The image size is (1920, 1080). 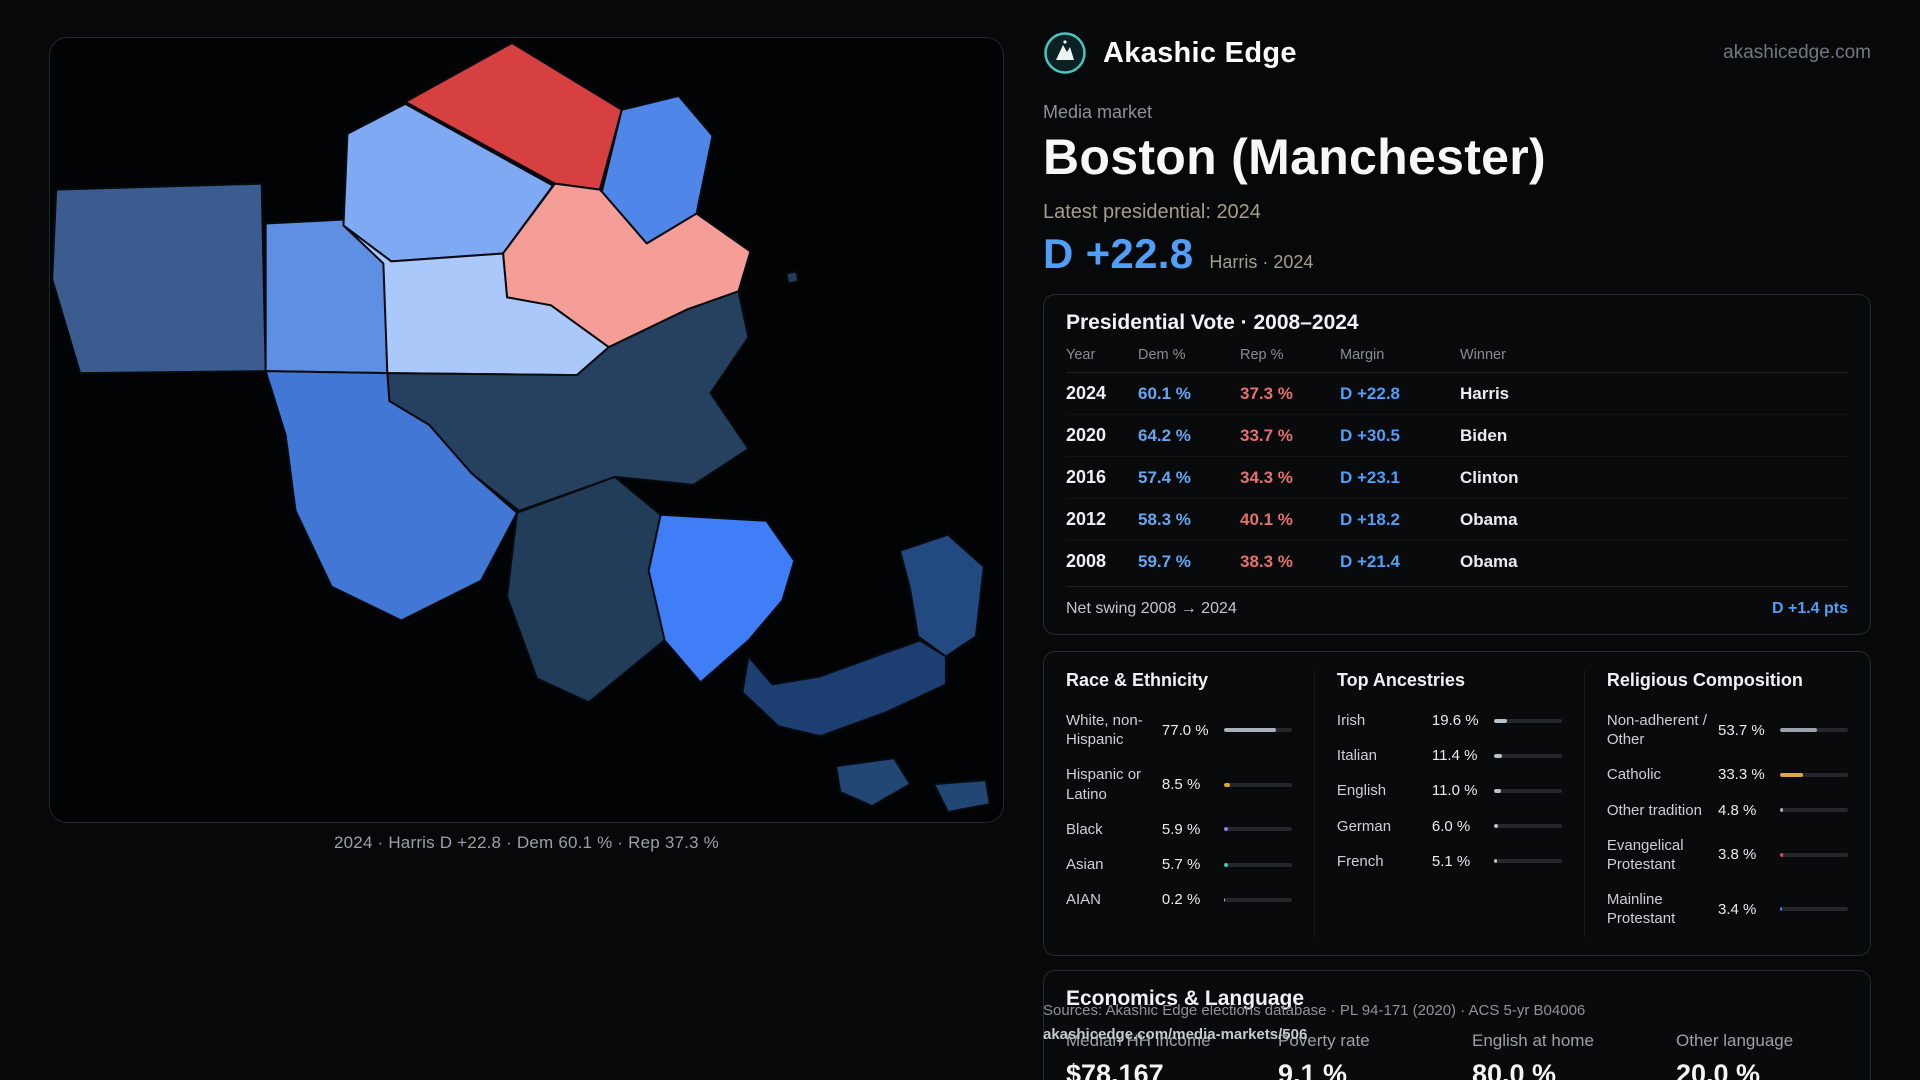 What do you see at coordinates (1164, 435) in the screenshot?
I see `vote-cell-dem: 64.2 %` at bounding box center [1164, 435].